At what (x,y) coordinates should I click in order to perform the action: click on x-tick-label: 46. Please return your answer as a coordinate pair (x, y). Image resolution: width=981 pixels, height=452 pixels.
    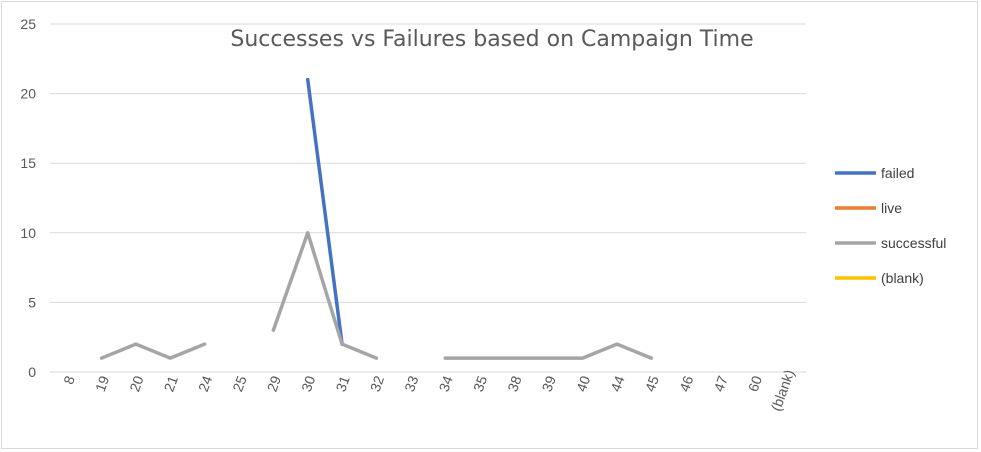
    Looking at the image, I should click on (686, 383).